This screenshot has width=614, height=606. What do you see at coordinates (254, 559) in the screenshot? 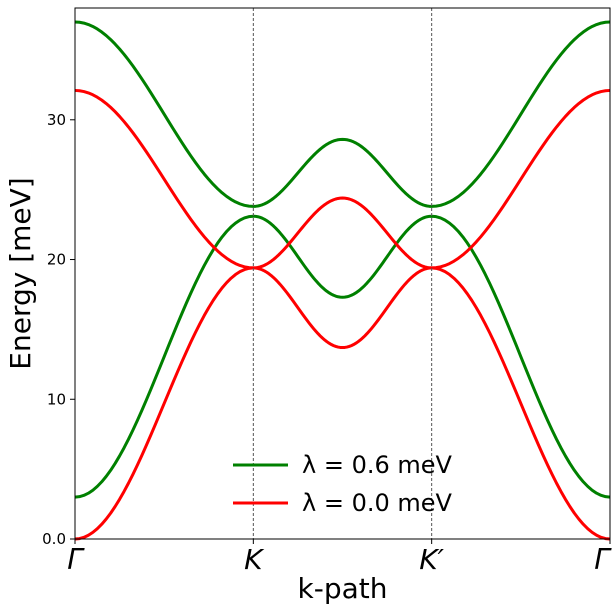
I see `x-tick-label: K` at bounding box center [254, 559].